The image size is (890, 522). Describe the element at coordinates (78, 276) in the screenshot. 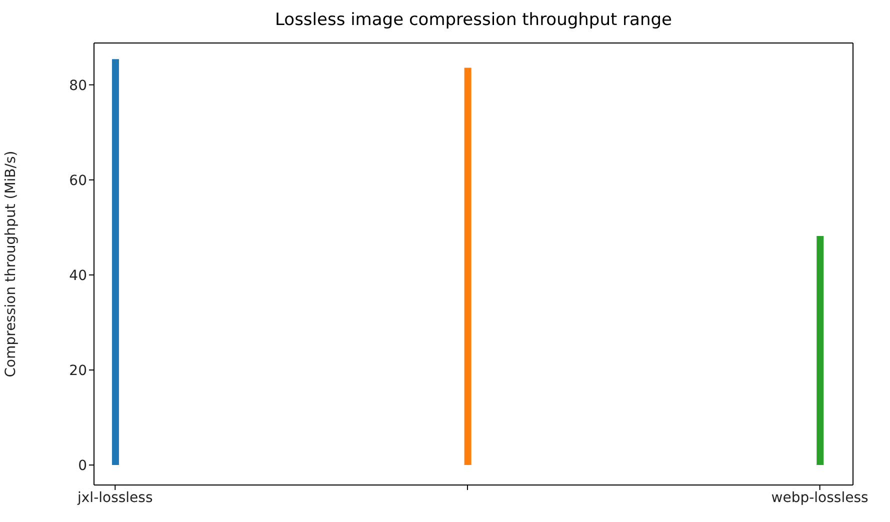

I see `y-tick-label: 40` at that location.